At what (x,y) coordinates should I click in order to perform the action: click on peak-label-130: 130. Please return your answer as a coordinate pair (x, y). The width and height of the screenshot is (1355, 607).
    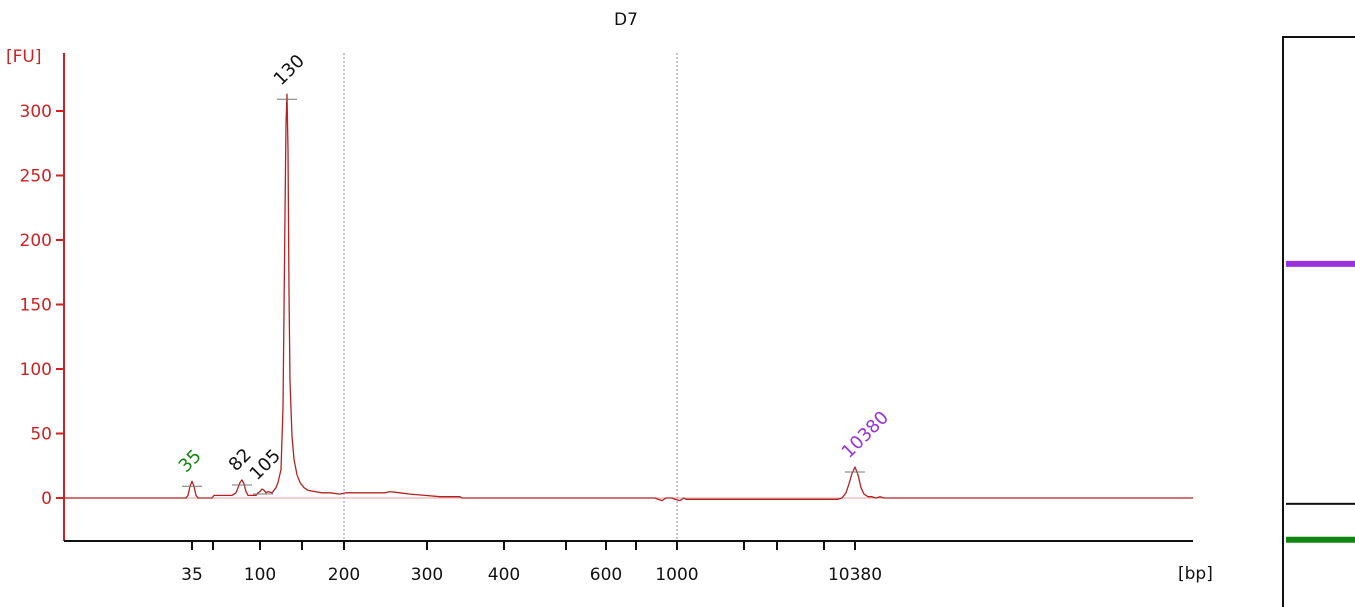
    Looking at the image, I should click on (289, 70).